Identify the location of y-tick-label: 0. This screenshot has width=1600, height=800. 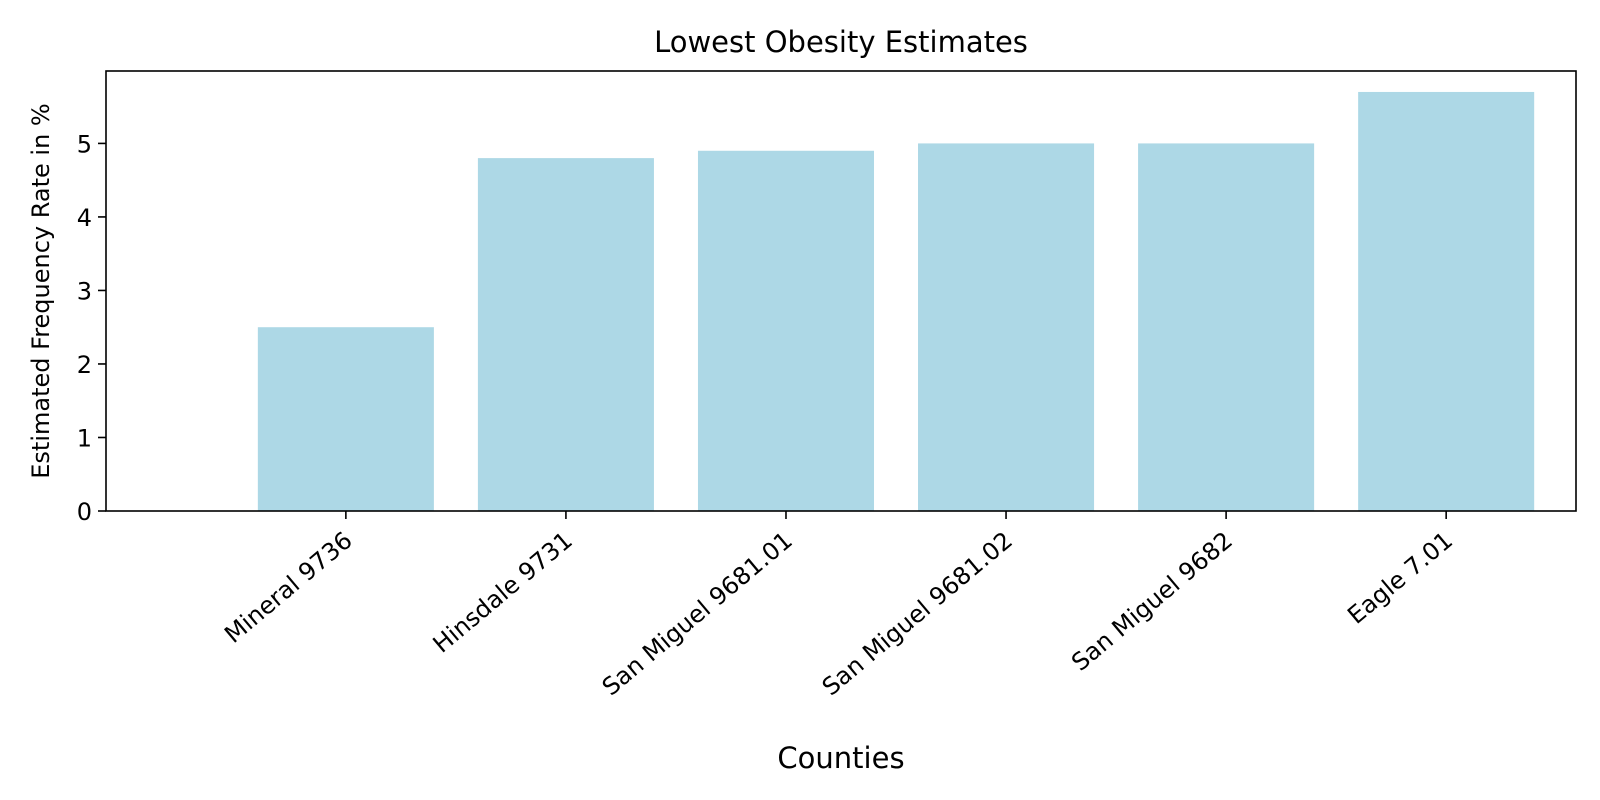
(84, 512).